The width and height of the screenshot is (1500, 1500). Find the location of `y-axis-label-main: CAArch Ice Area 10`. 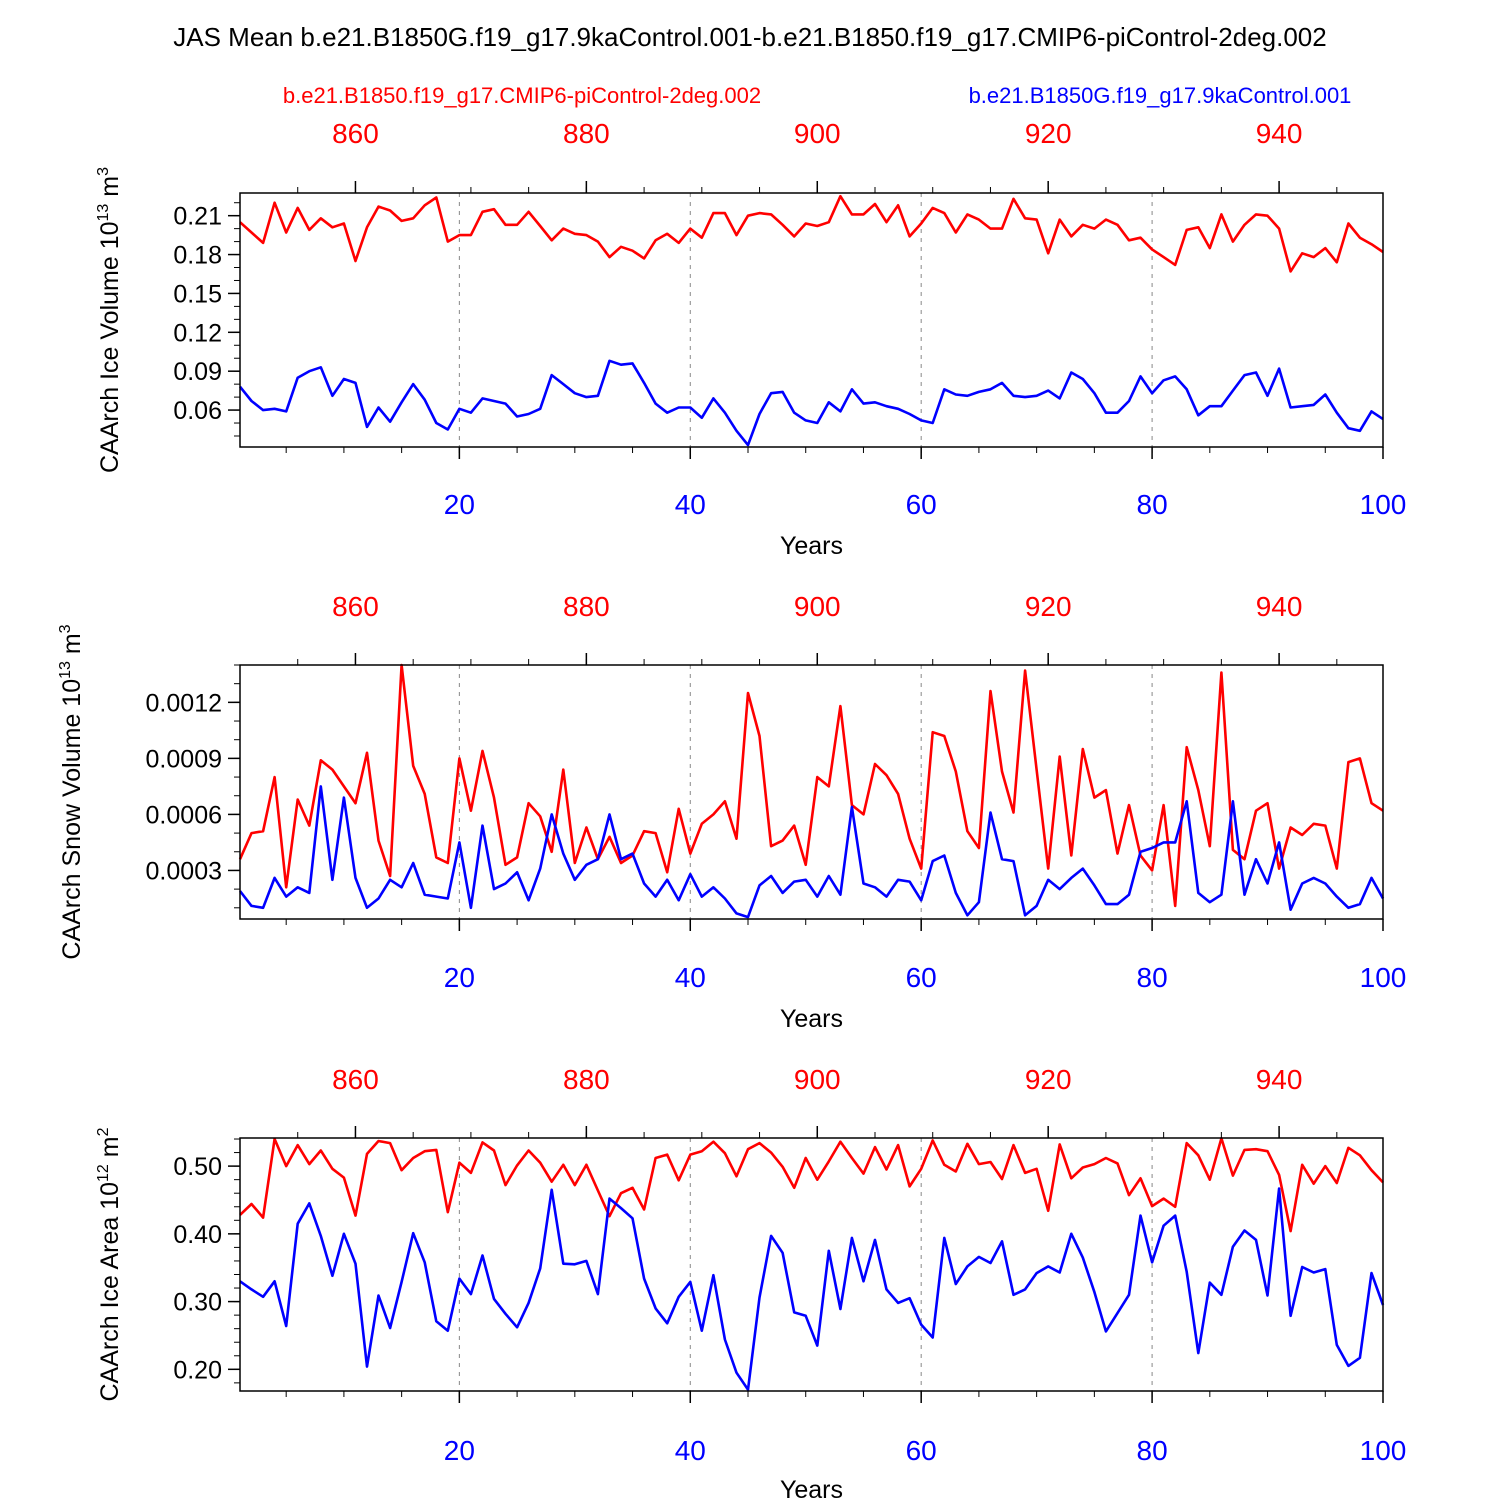

y-axis-label-main: CAArch Ice Area 10 is located at coordinates (110, 1292).